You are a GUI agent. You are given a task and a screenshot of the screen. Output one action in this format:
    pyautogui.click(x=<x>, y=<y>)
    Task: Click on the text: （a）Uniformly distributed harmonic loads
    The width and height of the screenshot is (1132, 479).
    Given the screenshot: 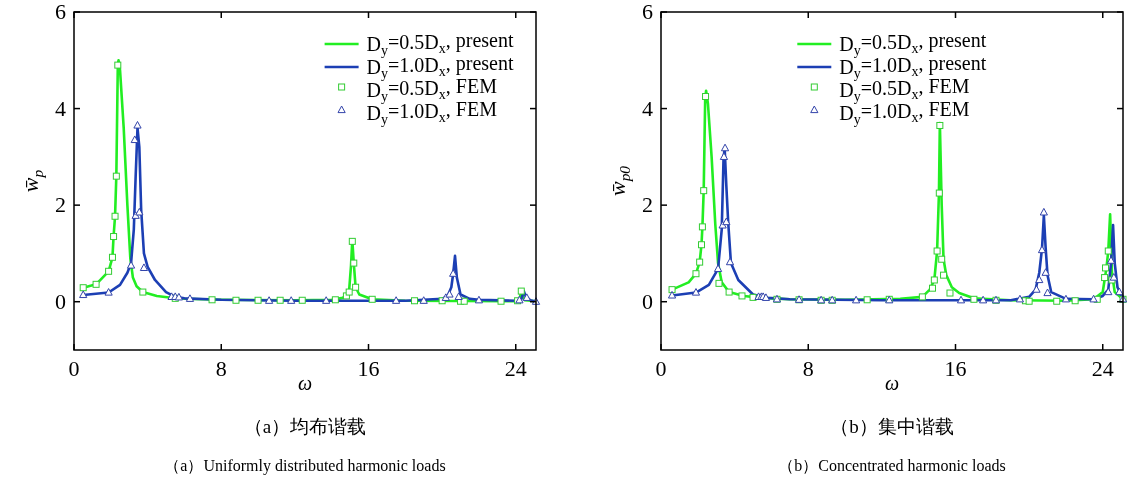 What is the action you would take?
    pyautogui.click(x=305, y=466)
    